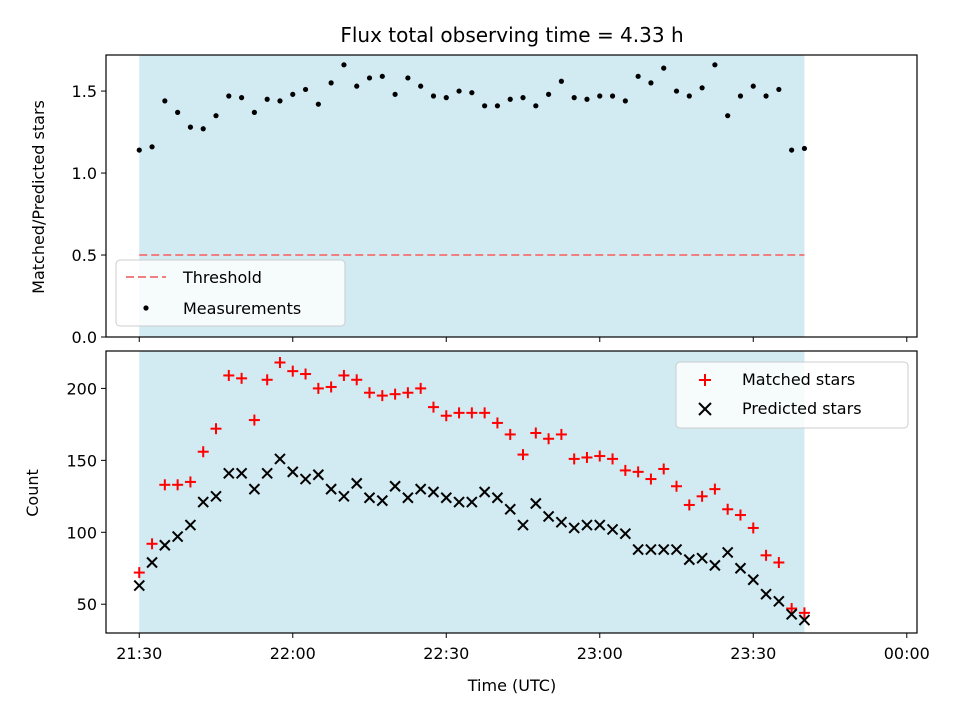 This screenshot has height=720, width=960. What do you see at coordinates (802, 408) in the screenshot?
I see `predicted-legend-label: Predicted stars` at bounding box center [802, 408].